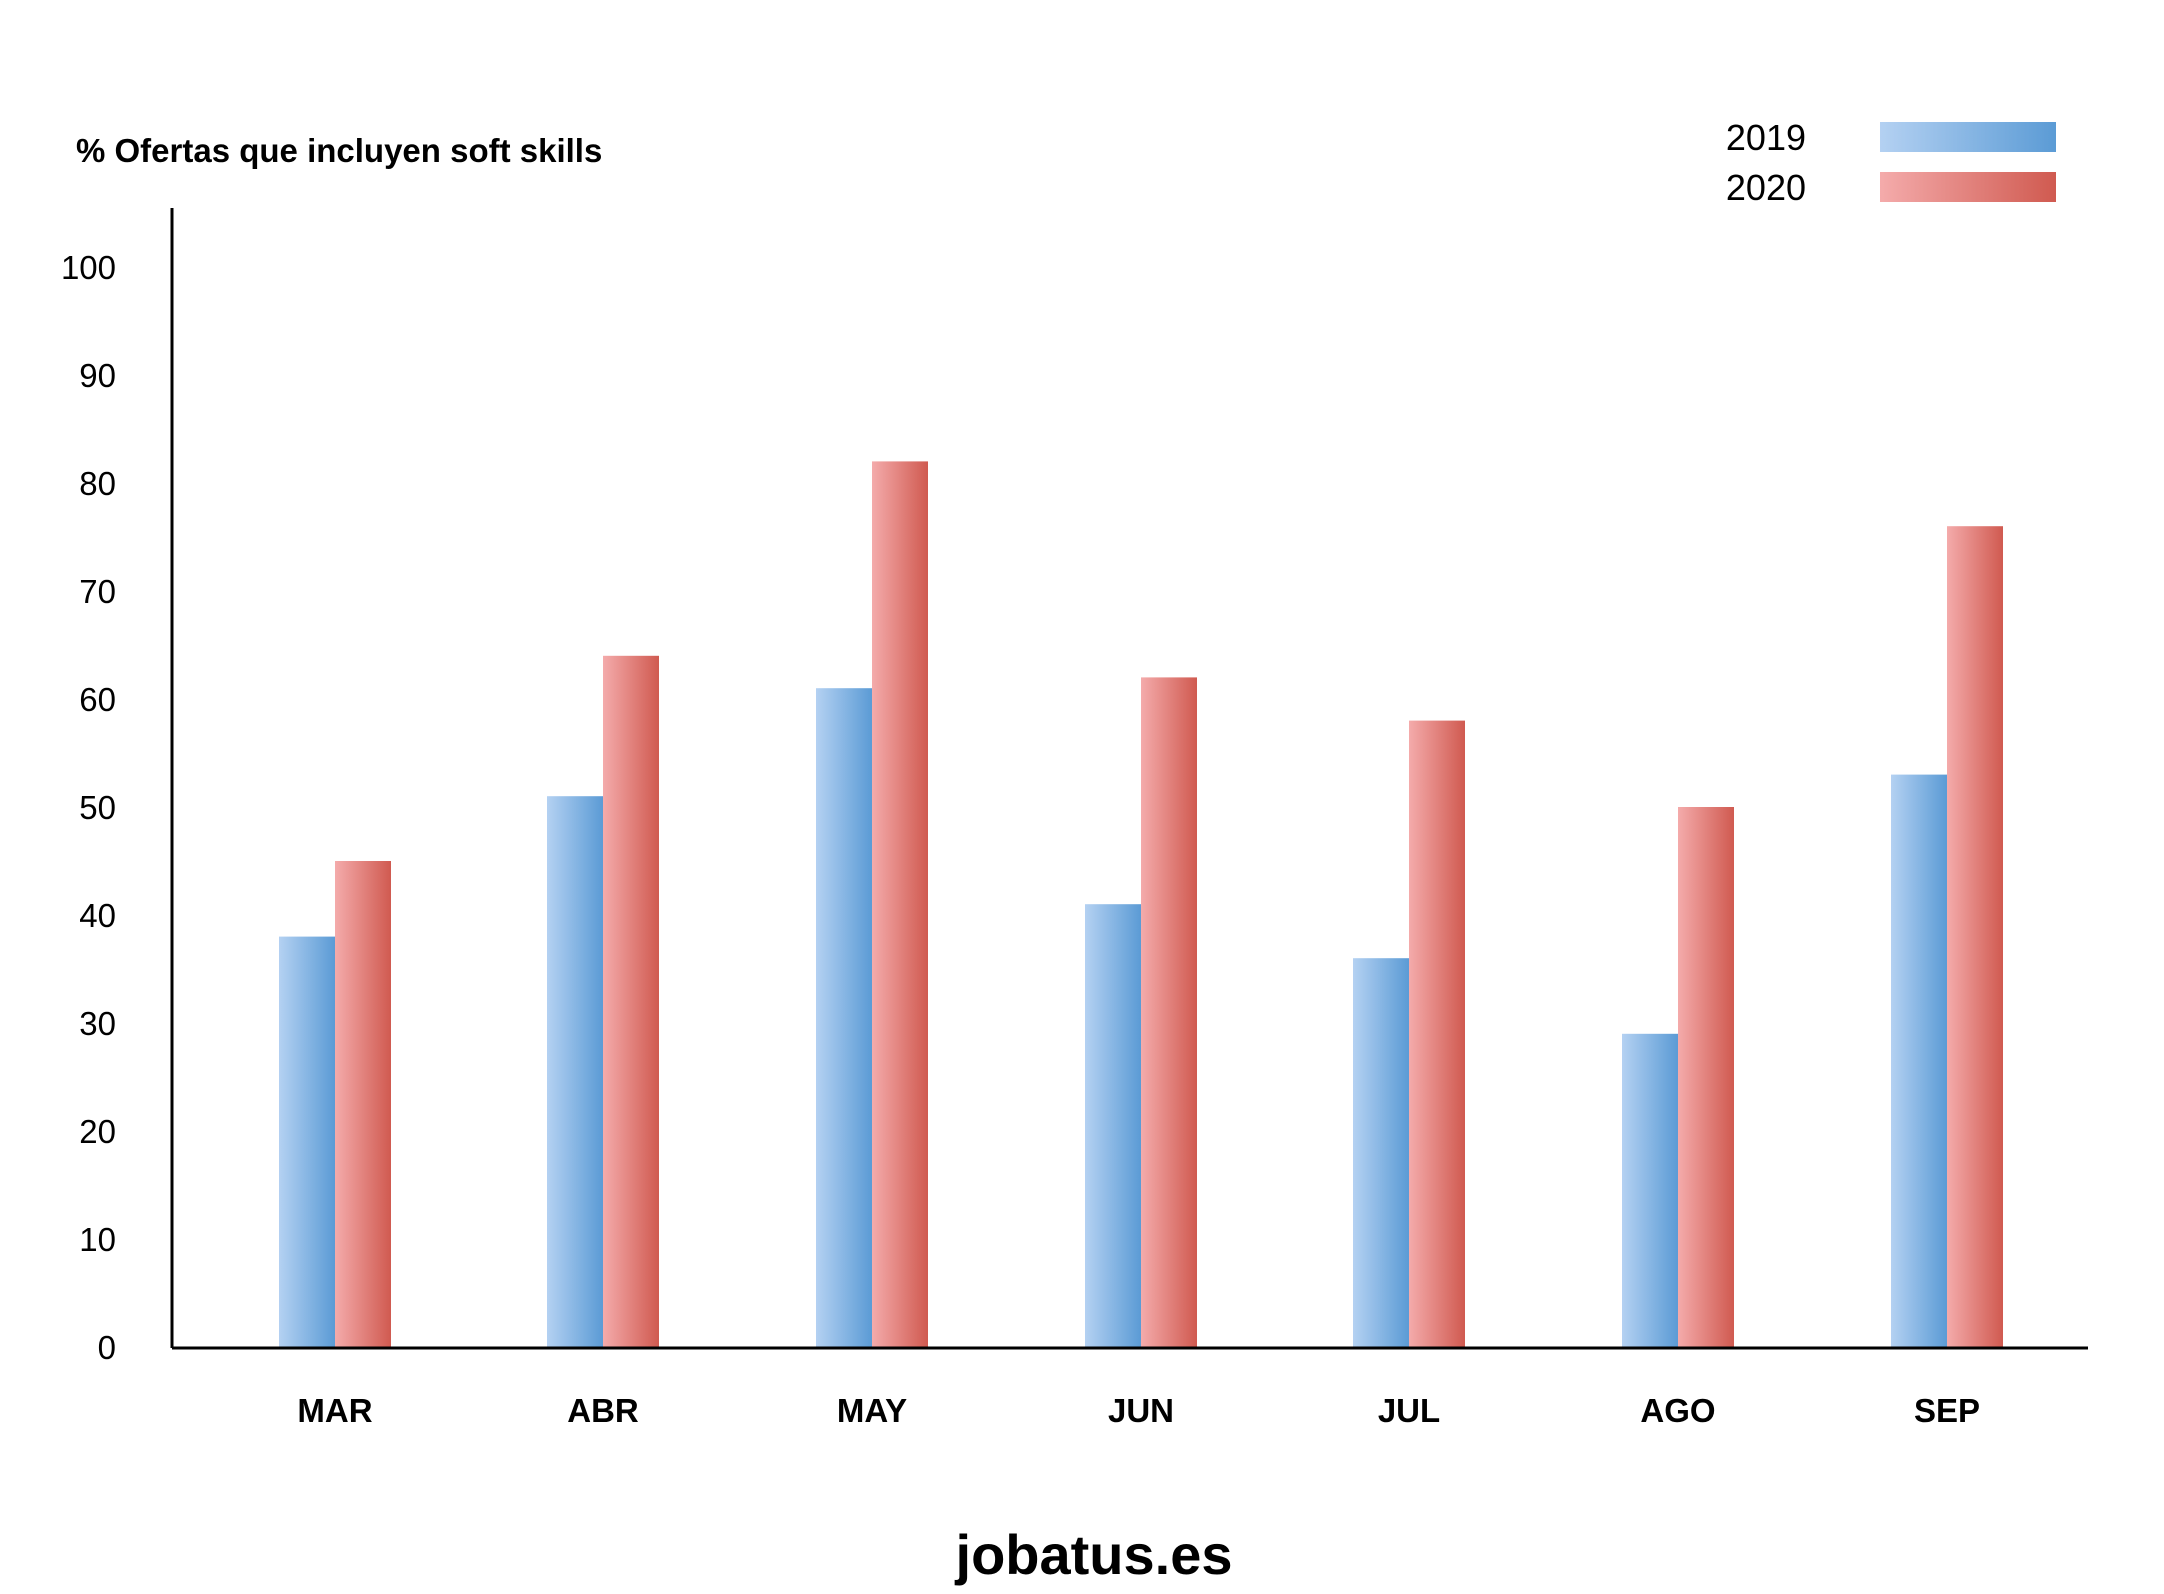 Image resolution: width=2164 pixels, height=1594 pixels. What do you see at coordinates (1766, 137) in the screenshot?
I see `legend-label-2019: 2019` at bounding box center [1766, 137].